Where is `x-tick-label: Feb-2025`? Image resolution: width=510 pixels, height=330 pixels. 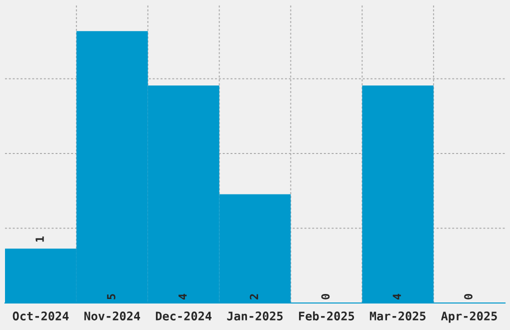
x-tick-label: Feb-2025 is located at coordinates (326, 315).